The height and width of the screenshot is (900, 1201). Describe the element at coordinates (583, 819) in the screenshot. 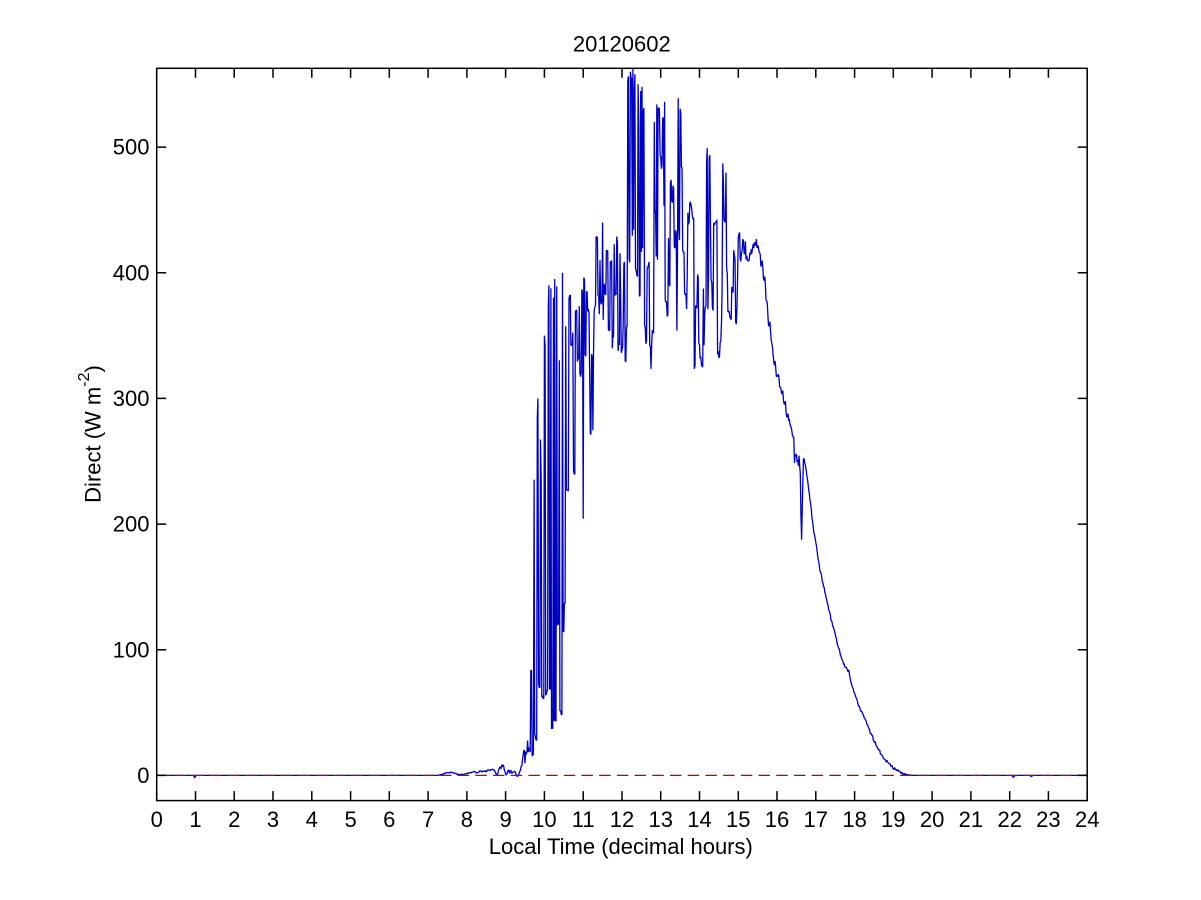

I see `svg-text: 11` at that location.